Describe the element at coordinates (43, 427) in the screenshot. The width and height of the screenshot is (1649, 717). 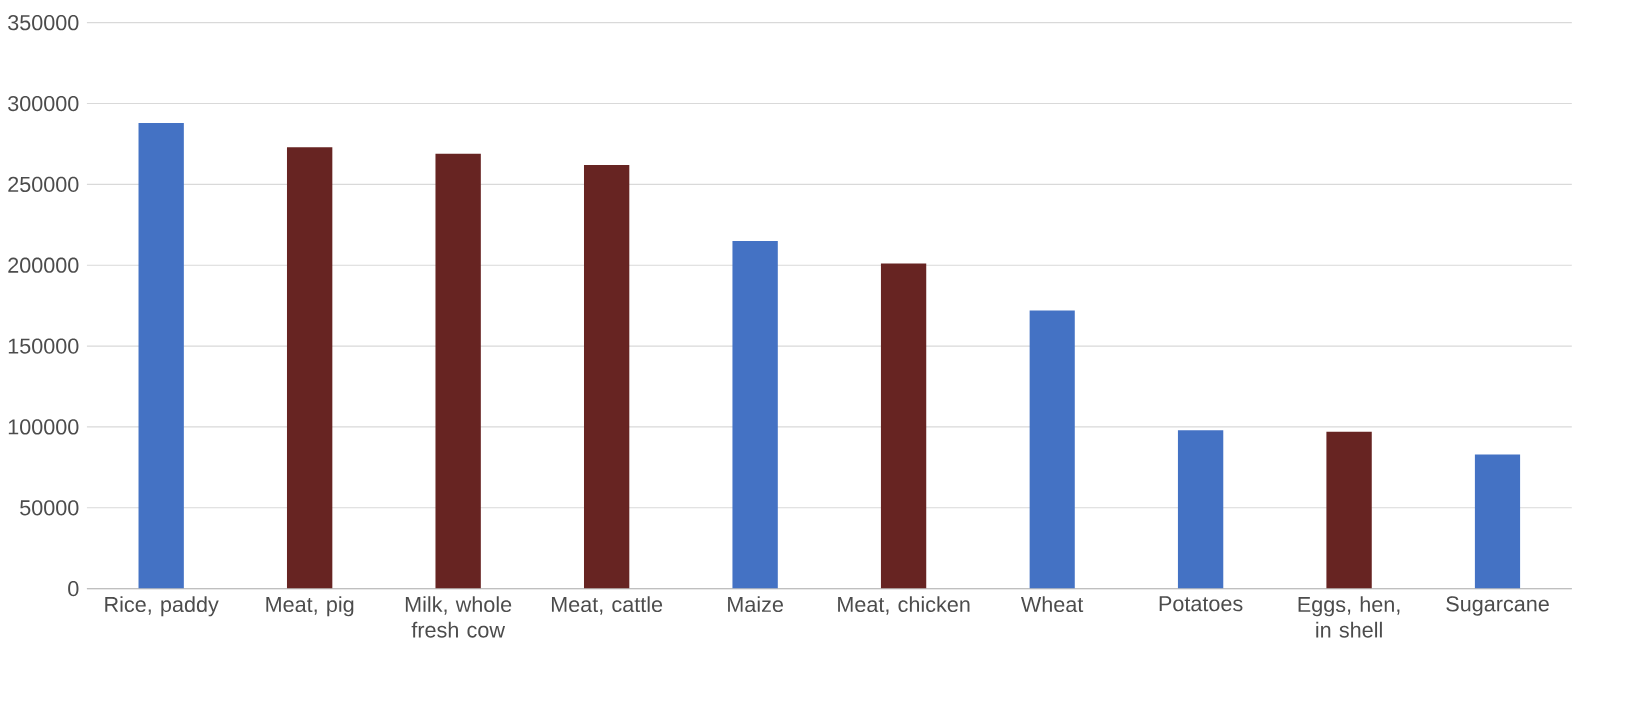
I see `y-tick-label: 100000` at that location.